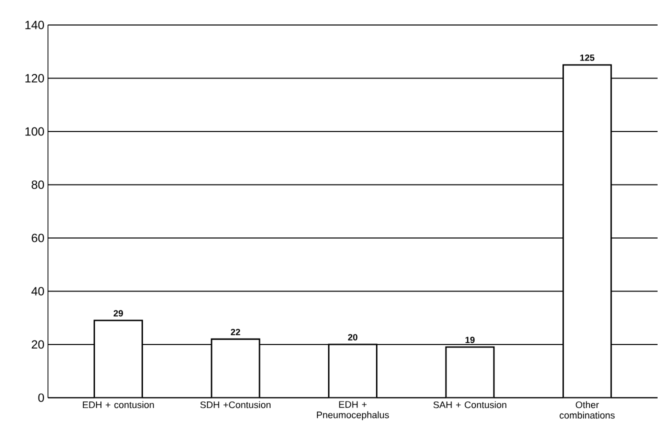 The height and width of the screenshot is (443, 658). What do you see at coordinates (34, 78) in the screenshot?
I see `y-tick-label: 120` at bounding box center [34, 78].